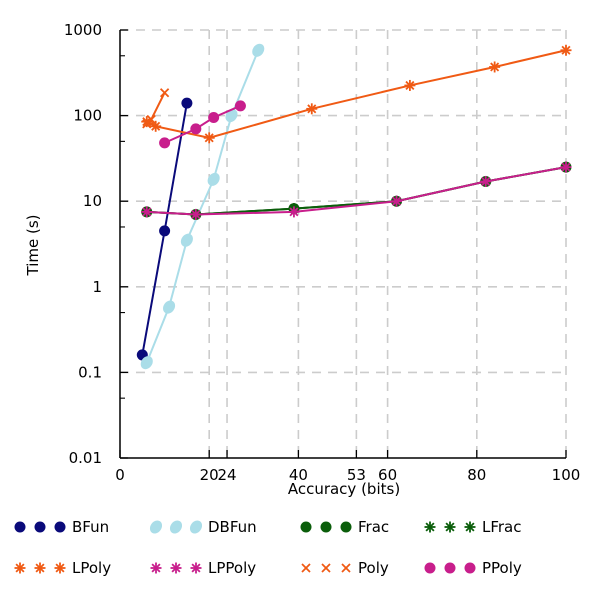 This screenshot has width=600, height=600. Describe the element at coordinates (120, 475) in the screenshot. I see `x-tick-label: 0` at that location.